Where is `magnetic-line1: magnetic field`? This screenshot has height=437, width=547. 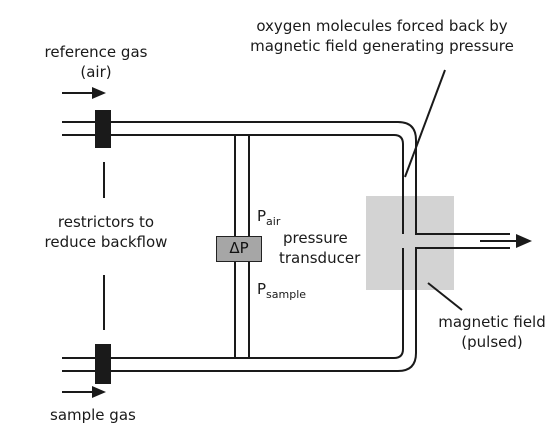
magnetic-line1: magnetic field is located at coordinates (492, 322).